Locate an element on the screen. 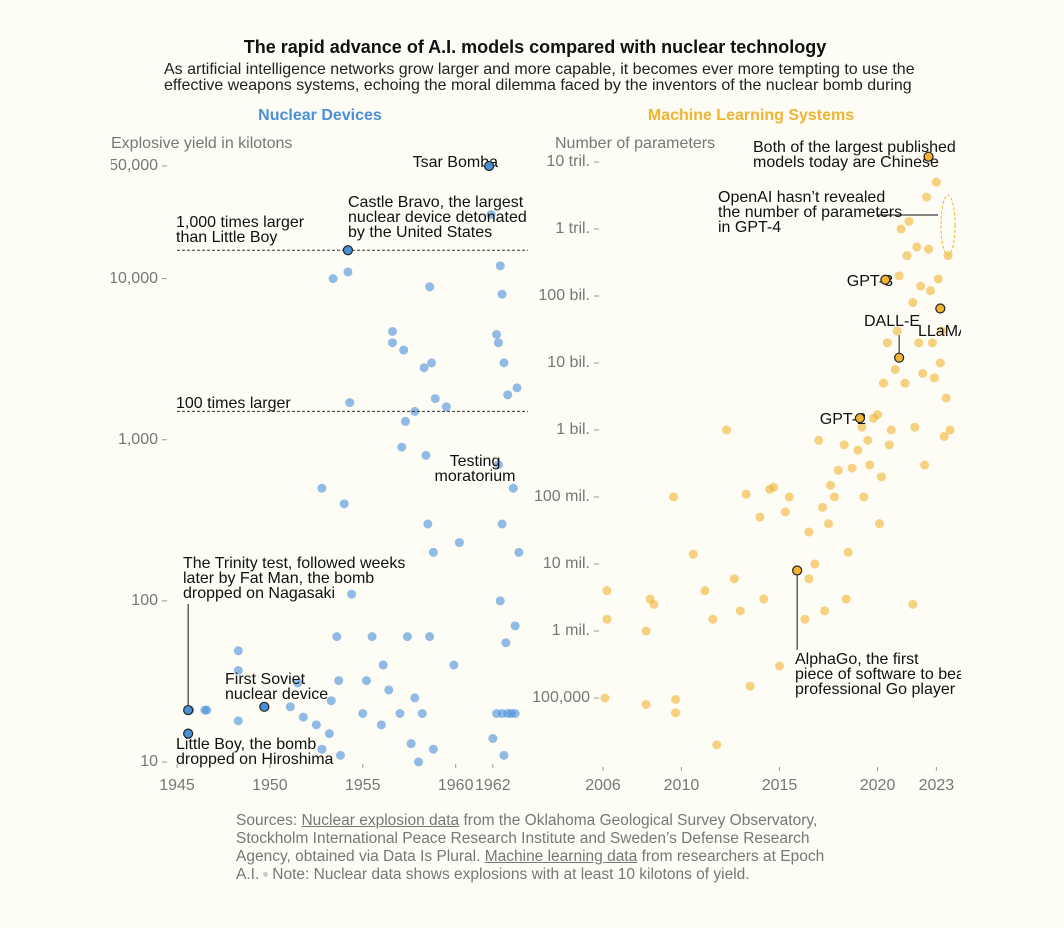  annotation: dropped on Hiroshima is located at coordinates (255, 759).